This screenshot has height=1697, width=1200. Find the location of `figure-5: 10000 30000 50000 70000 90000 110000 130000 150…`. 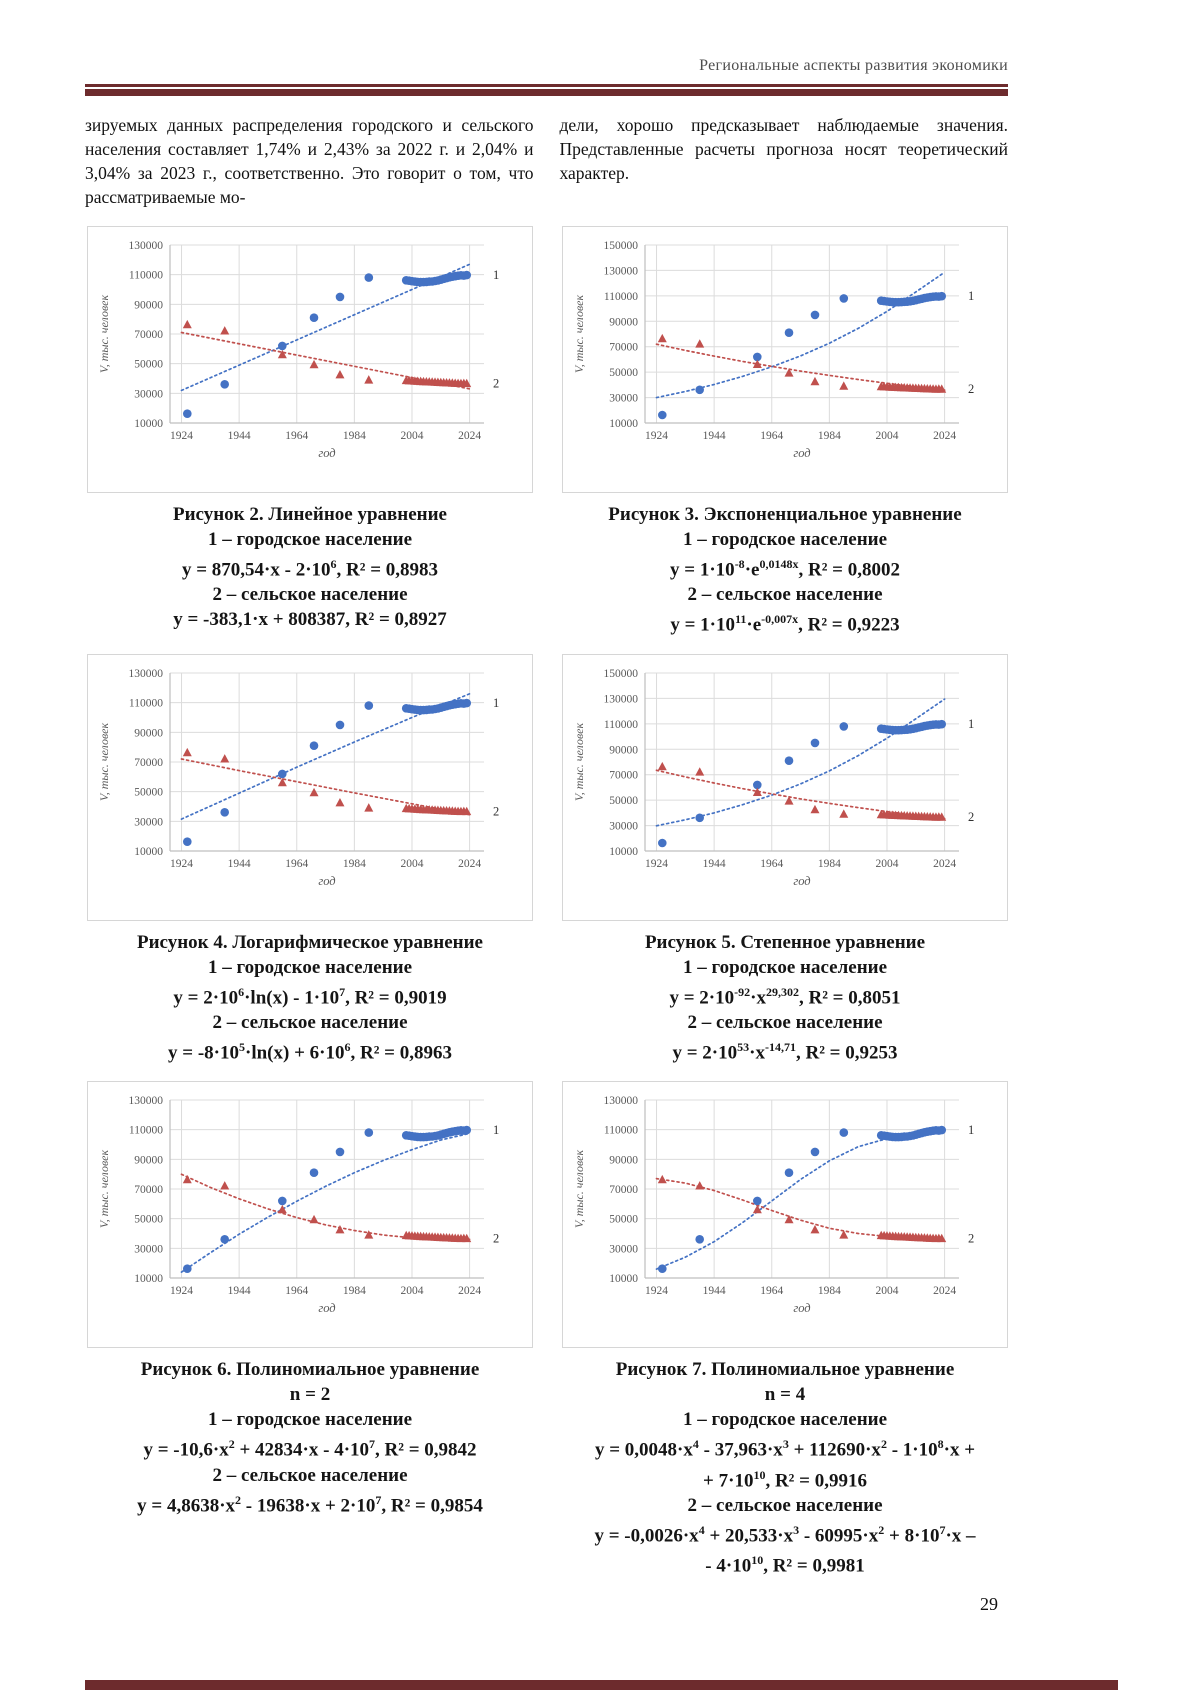

figure-5: 10000 30000 50000 70000 90000 110000 130000 150… is located at coordinates (785, 859).